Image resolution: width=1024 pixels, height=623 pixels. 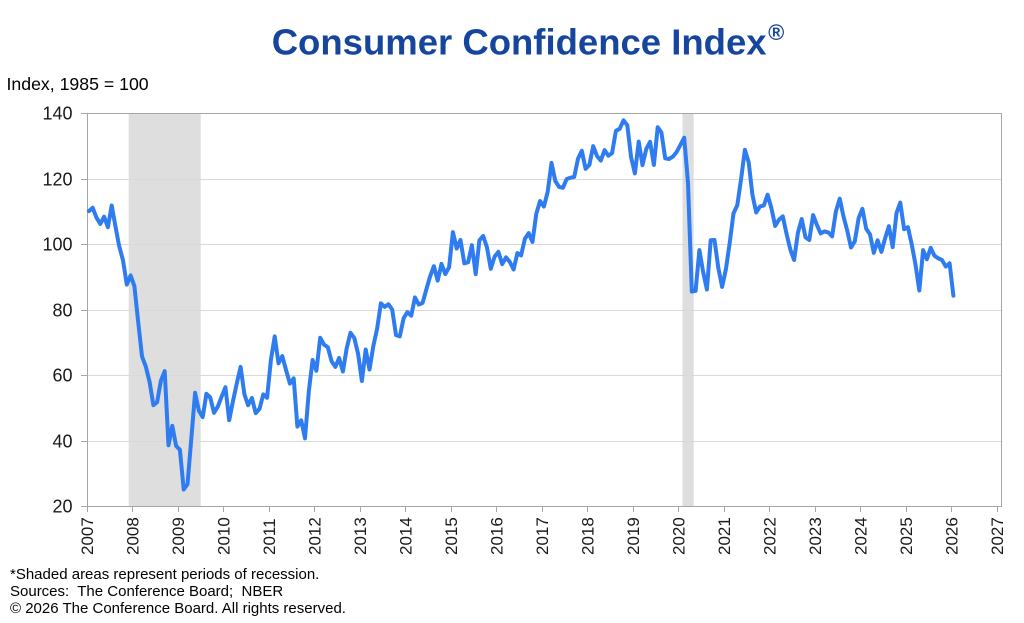 I want to click on svg-text: 2023, so click(x=815, y=536).